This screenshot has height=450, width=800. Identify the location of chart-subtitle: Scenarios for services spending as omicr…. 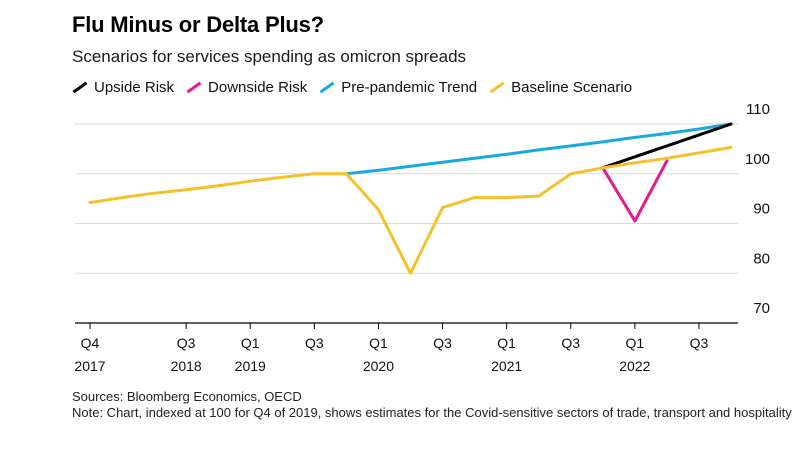
(269, 56).